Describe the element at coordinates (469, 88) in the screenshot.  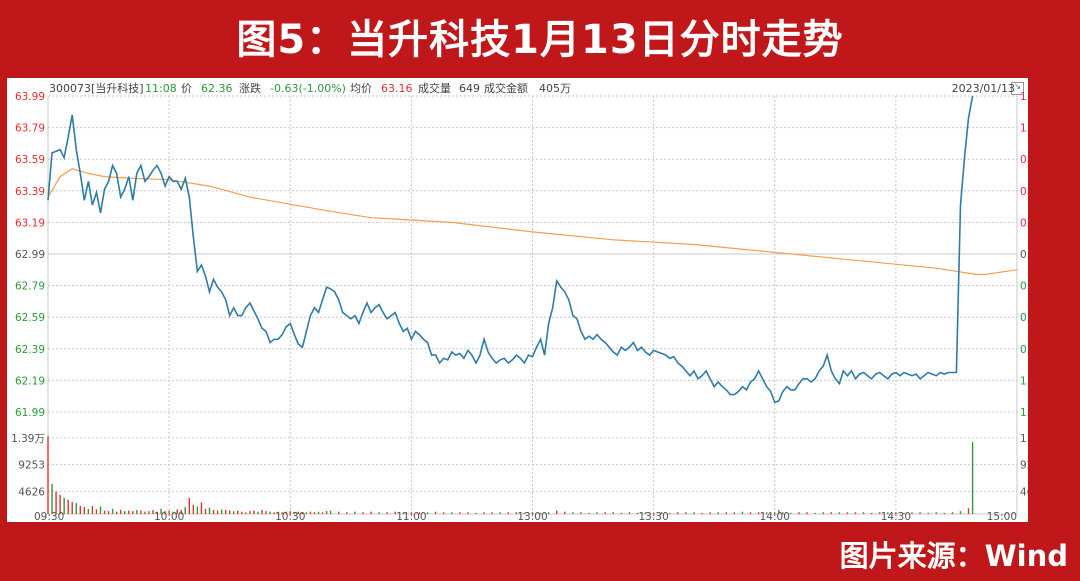
I see `volume-value: 649` at that location.